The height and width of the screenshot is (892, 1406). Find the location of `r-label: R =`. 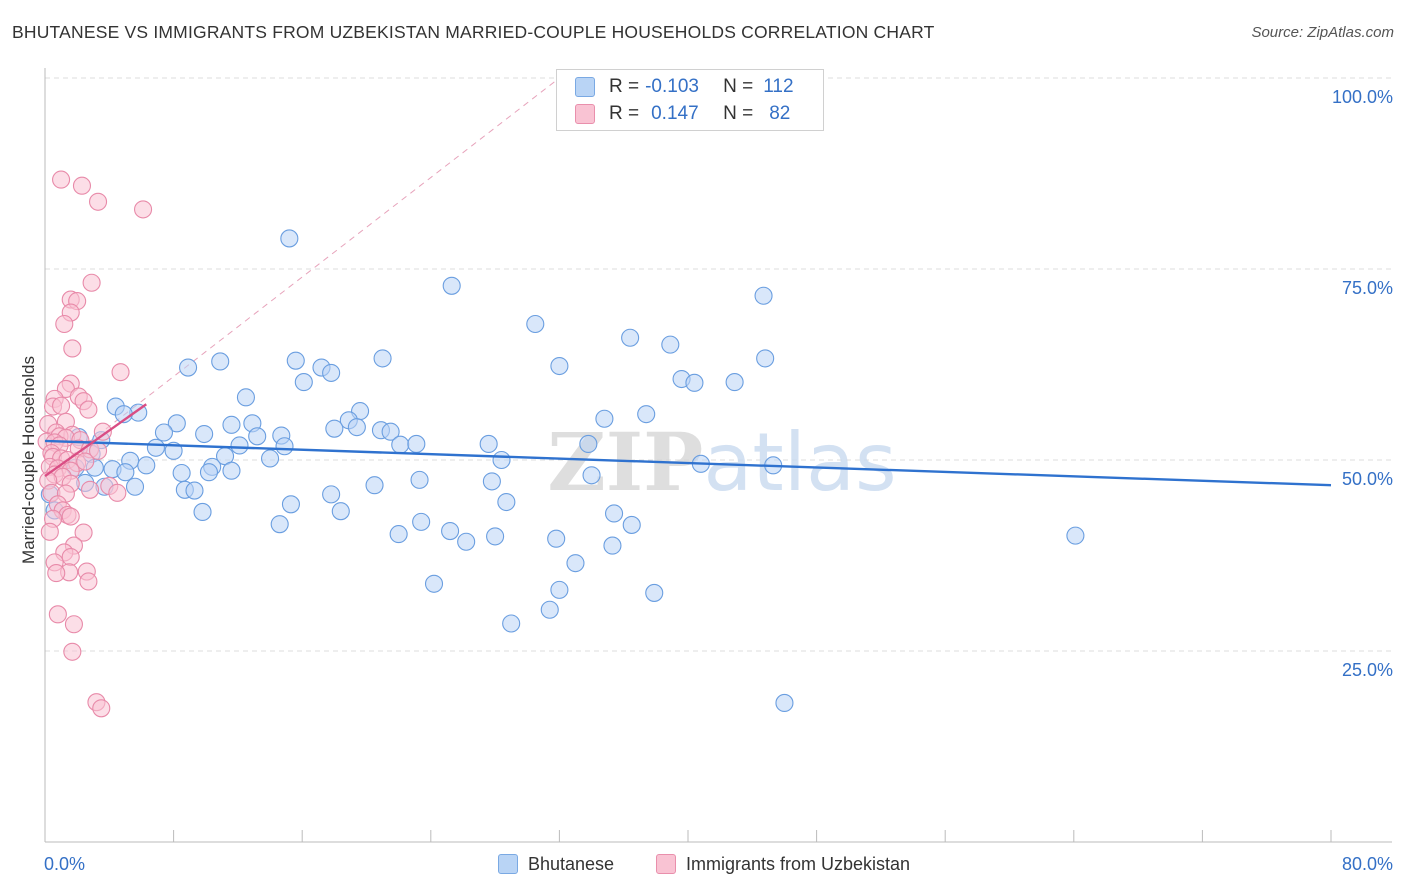

r-label: R = is located at coordinates (624, 113).